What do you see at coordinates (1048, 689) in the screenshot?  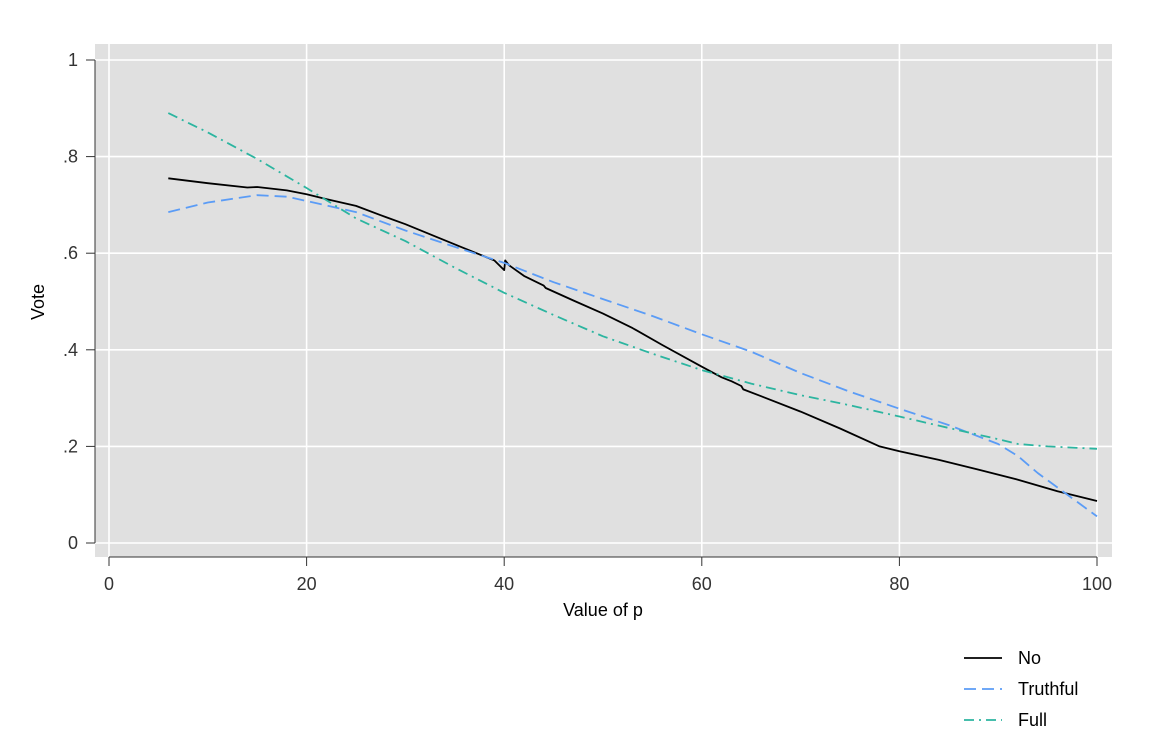 I see `legend-label-truthful: Truthful` at bounding box center [1048, 689].